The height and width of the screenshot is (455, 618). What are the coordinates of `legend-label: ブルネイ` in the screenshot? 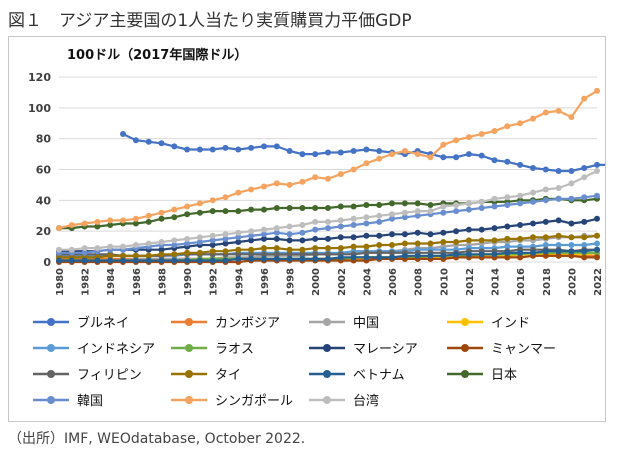 It's located at (103, 323).